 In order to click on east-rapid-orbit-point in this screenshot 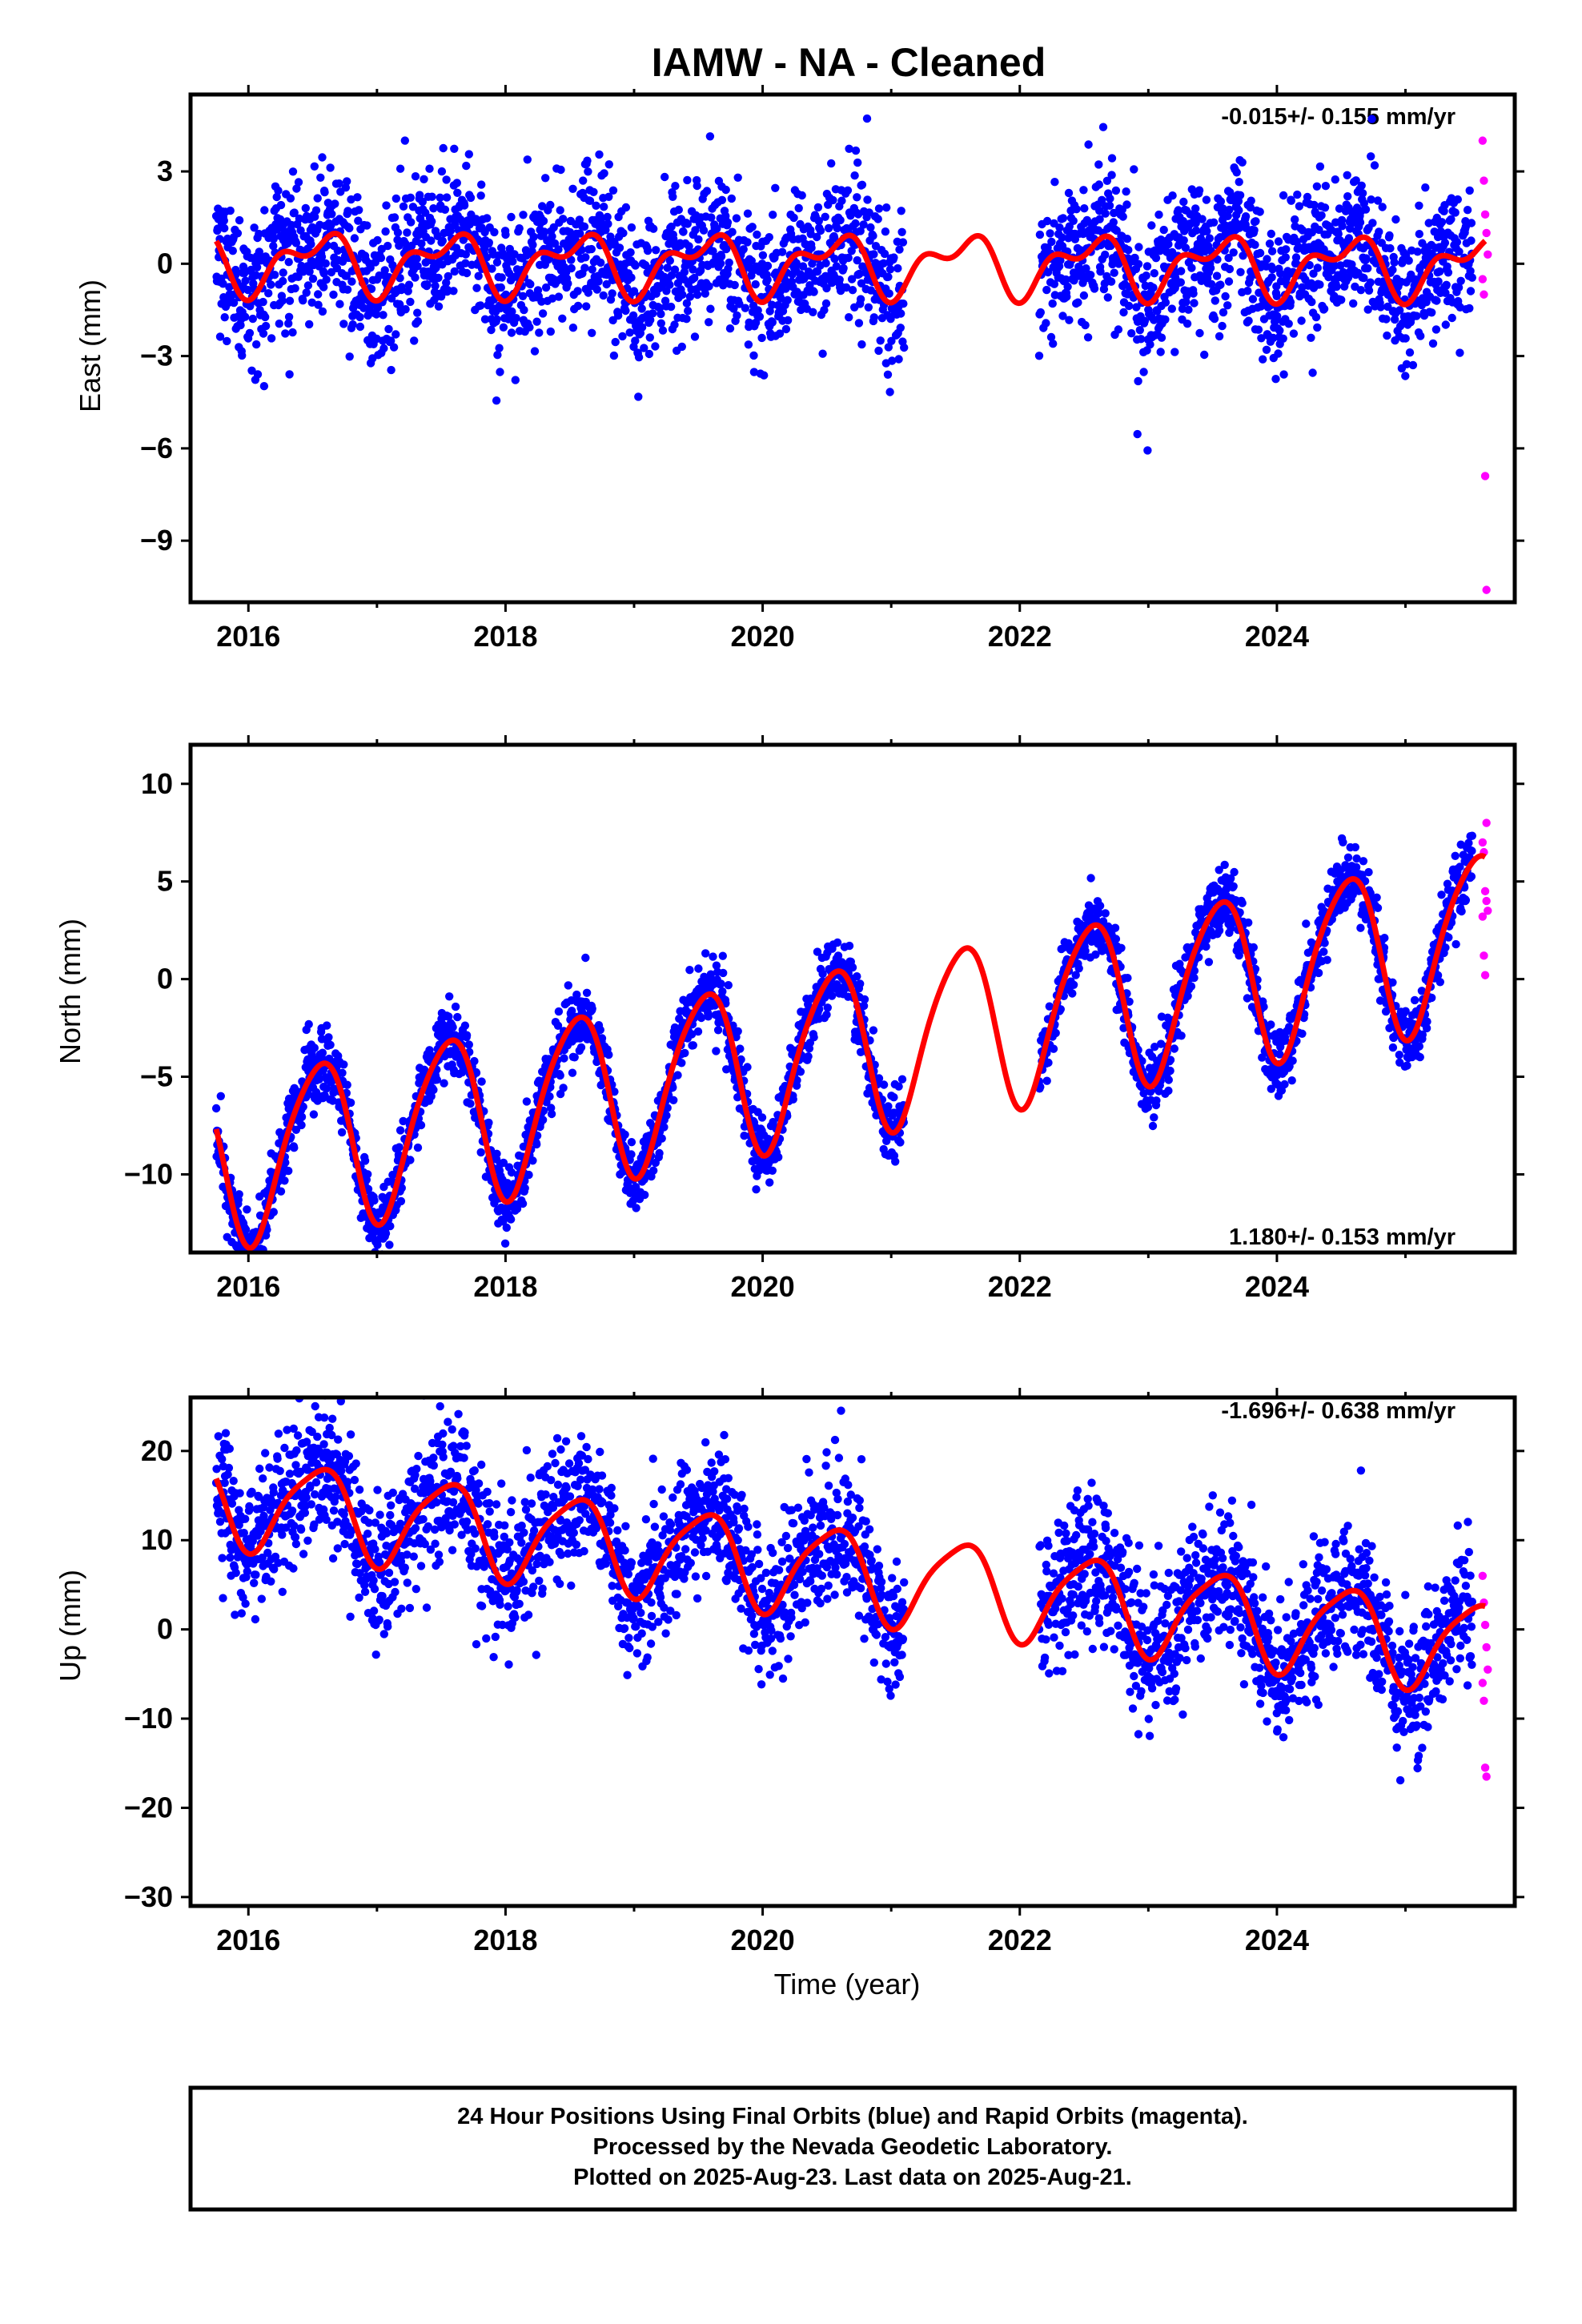, I will do `click(1485, 476)`.